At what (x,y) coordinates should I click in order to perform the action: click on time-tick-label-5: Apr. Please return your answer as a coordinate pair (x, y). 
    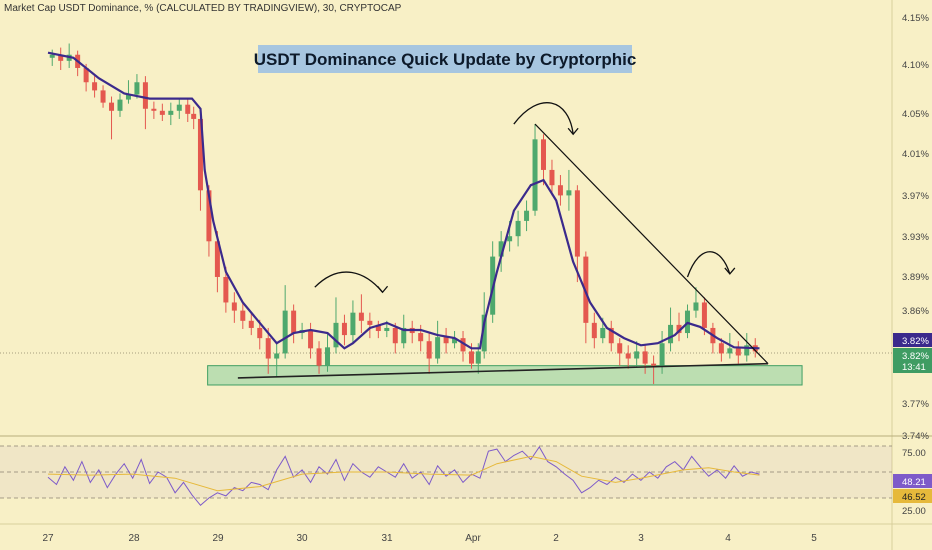
    Looking at the image, I should click on (473, 538).